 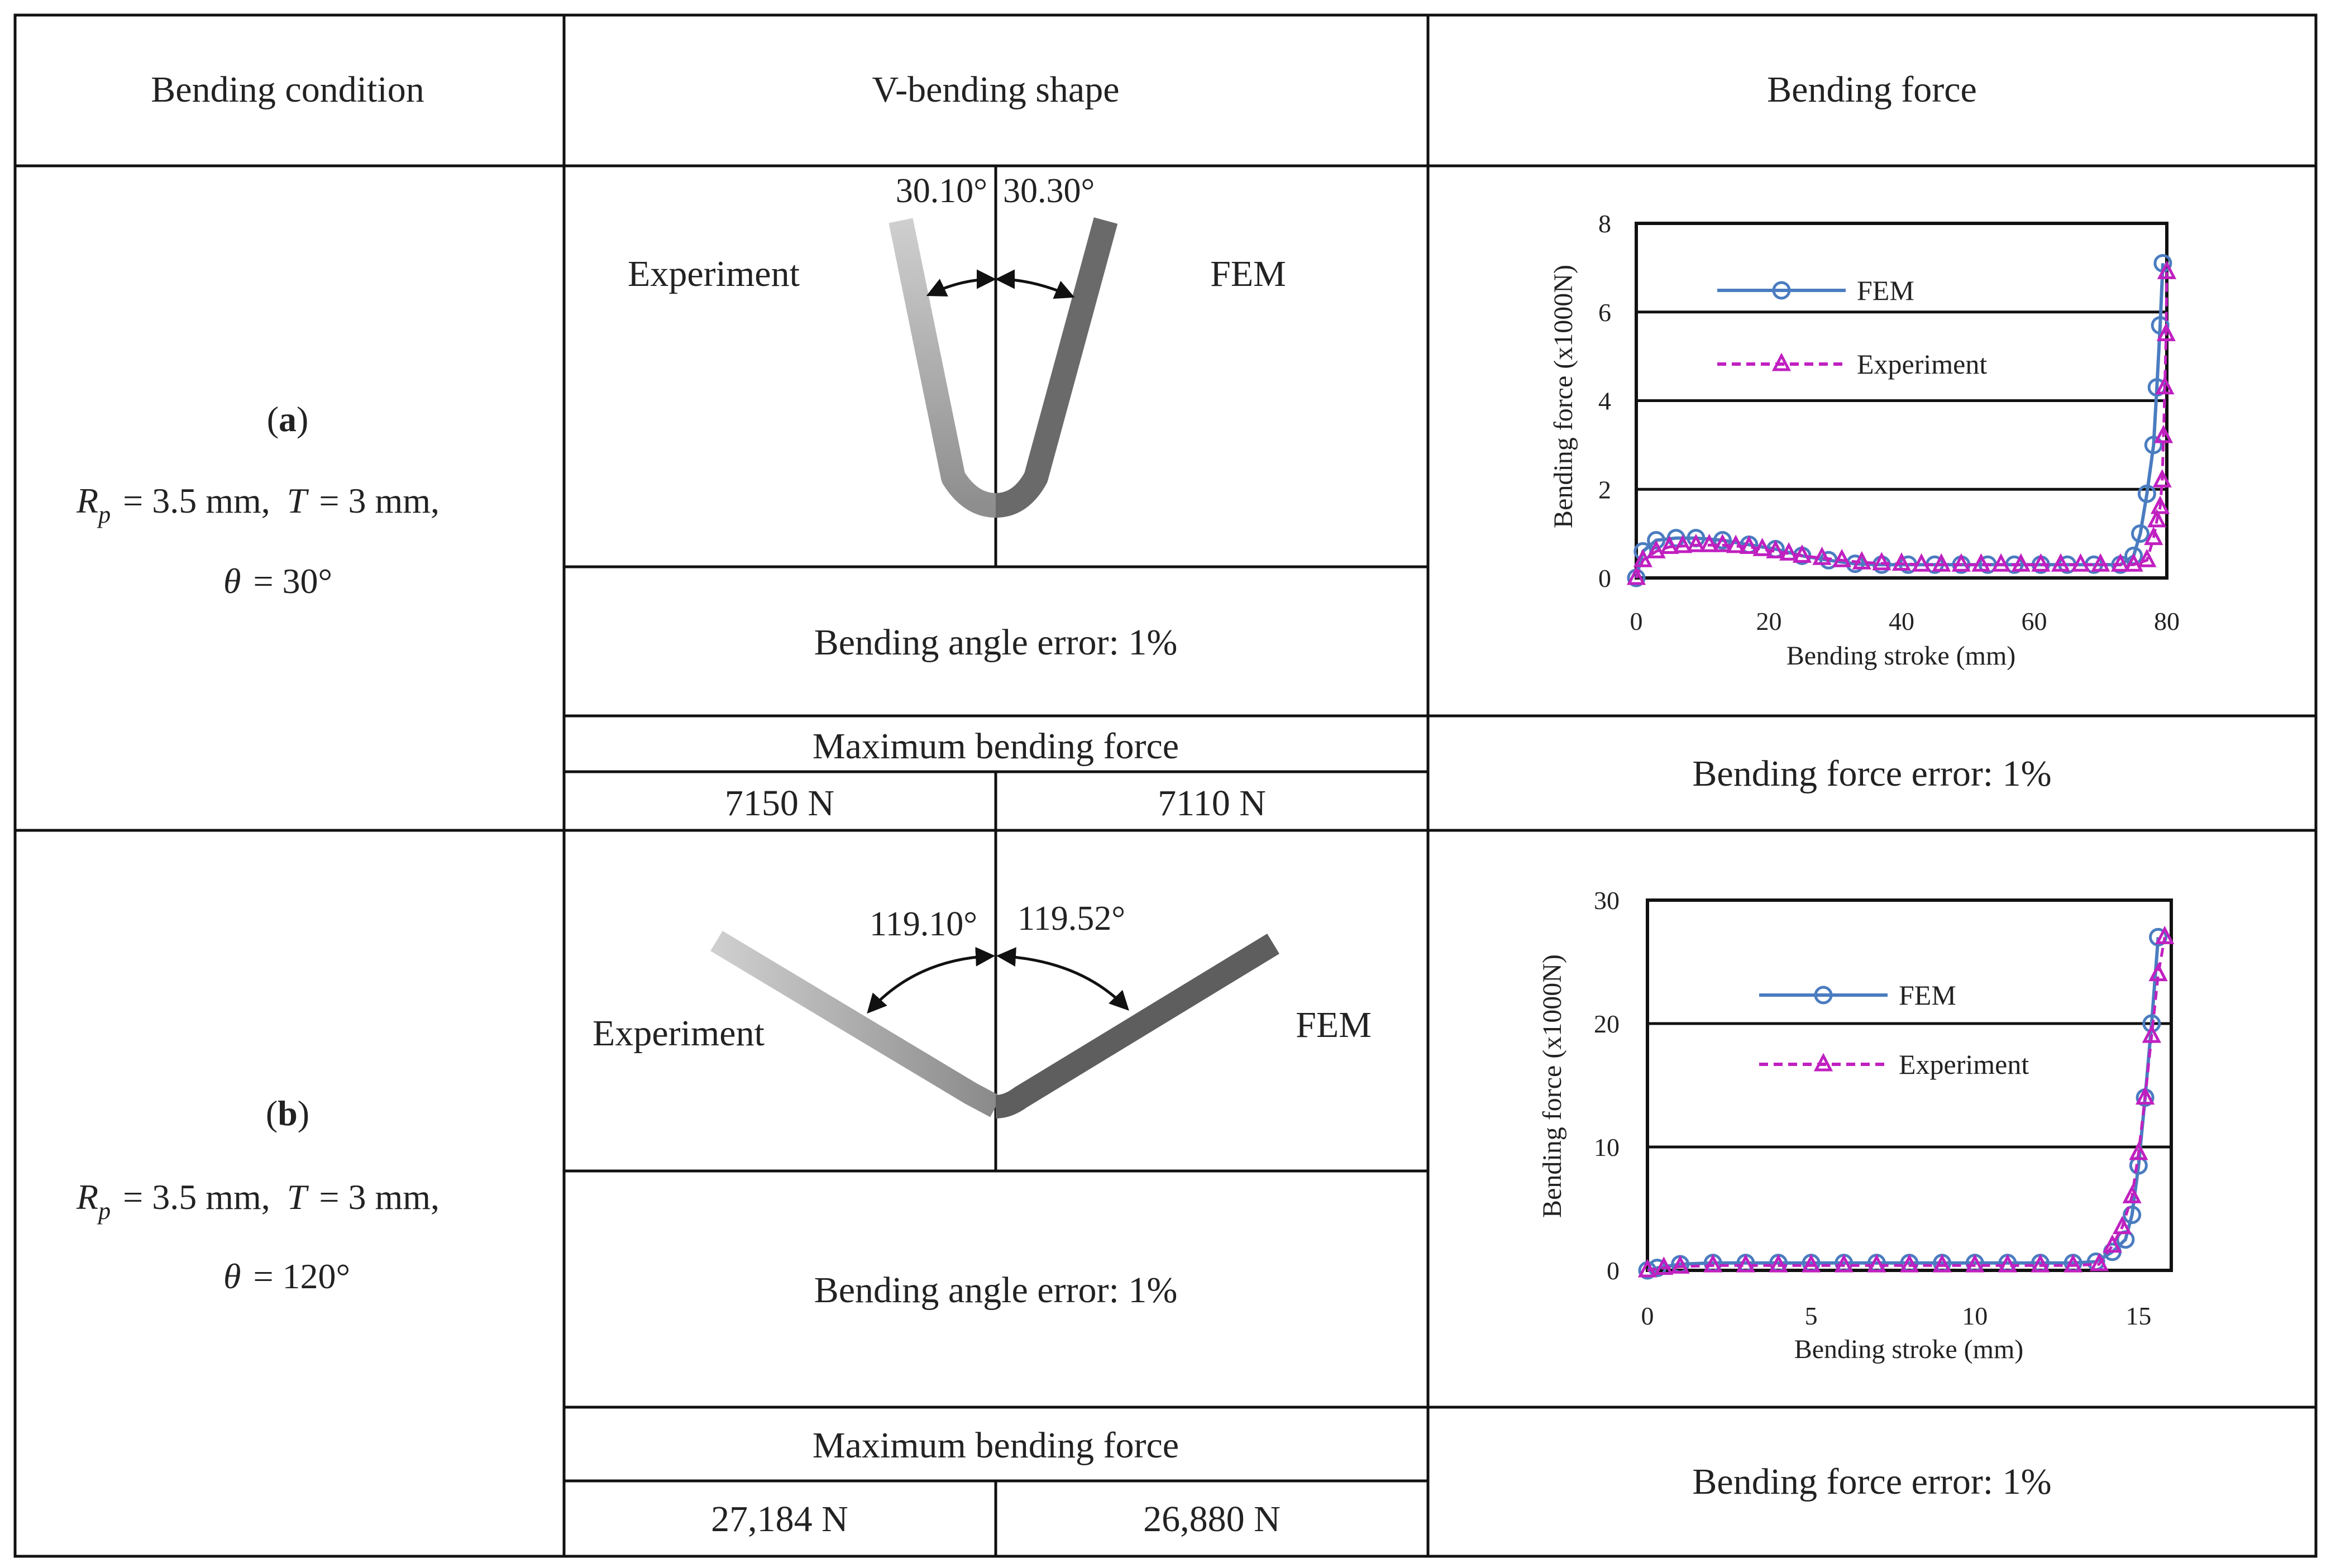 What do you see at coordinates (2034, 621) in the screenshot?
I see `chart-a-xtick-label: 60` at bounding box center [2034, 621].